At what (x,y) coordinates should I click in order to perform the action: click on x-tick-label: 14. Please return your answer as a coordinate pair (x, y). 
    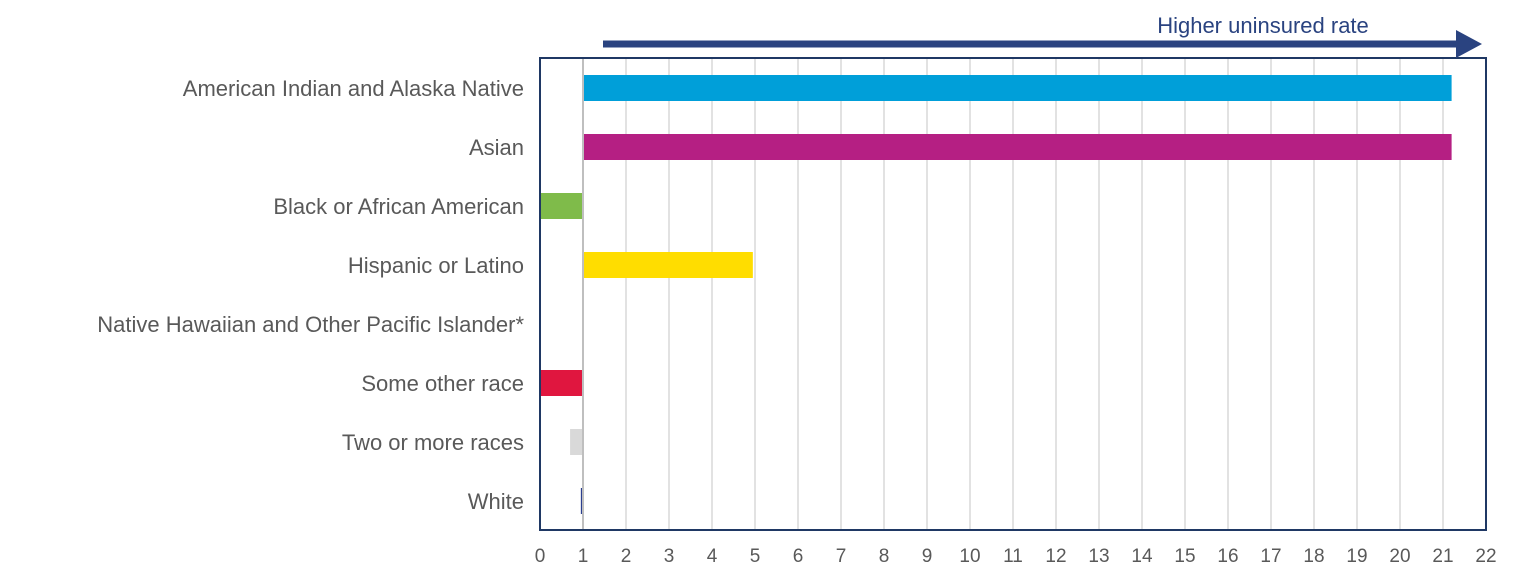
    Looking at the image, I should click on (1142, 556).